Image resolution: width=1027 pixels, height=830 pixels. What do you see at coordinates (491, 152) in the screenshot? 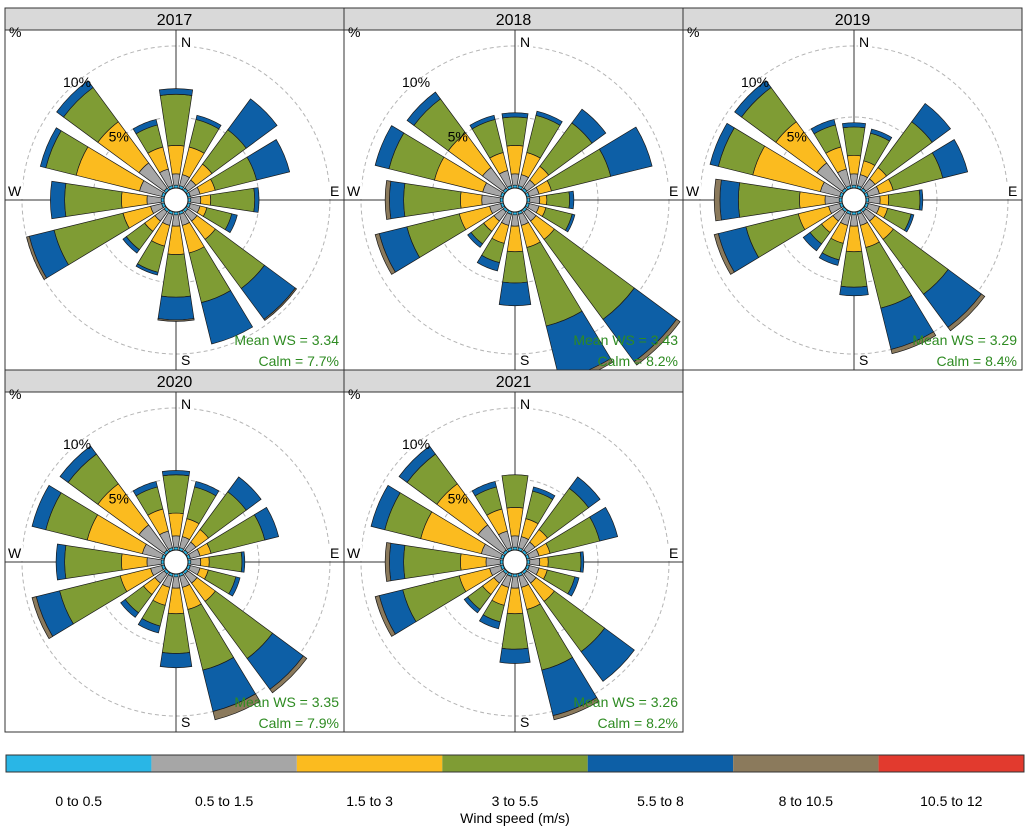
I see `wedge-NNW` at bounding box center [491, 152].